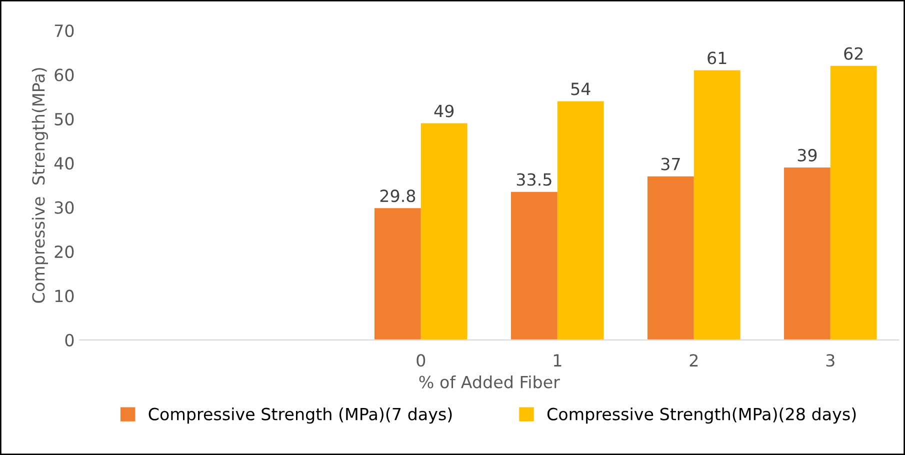 Image resolution: width=905 pixels, height=455 pixels. I want to click on y-tick-label: 0, so click(69, 340).